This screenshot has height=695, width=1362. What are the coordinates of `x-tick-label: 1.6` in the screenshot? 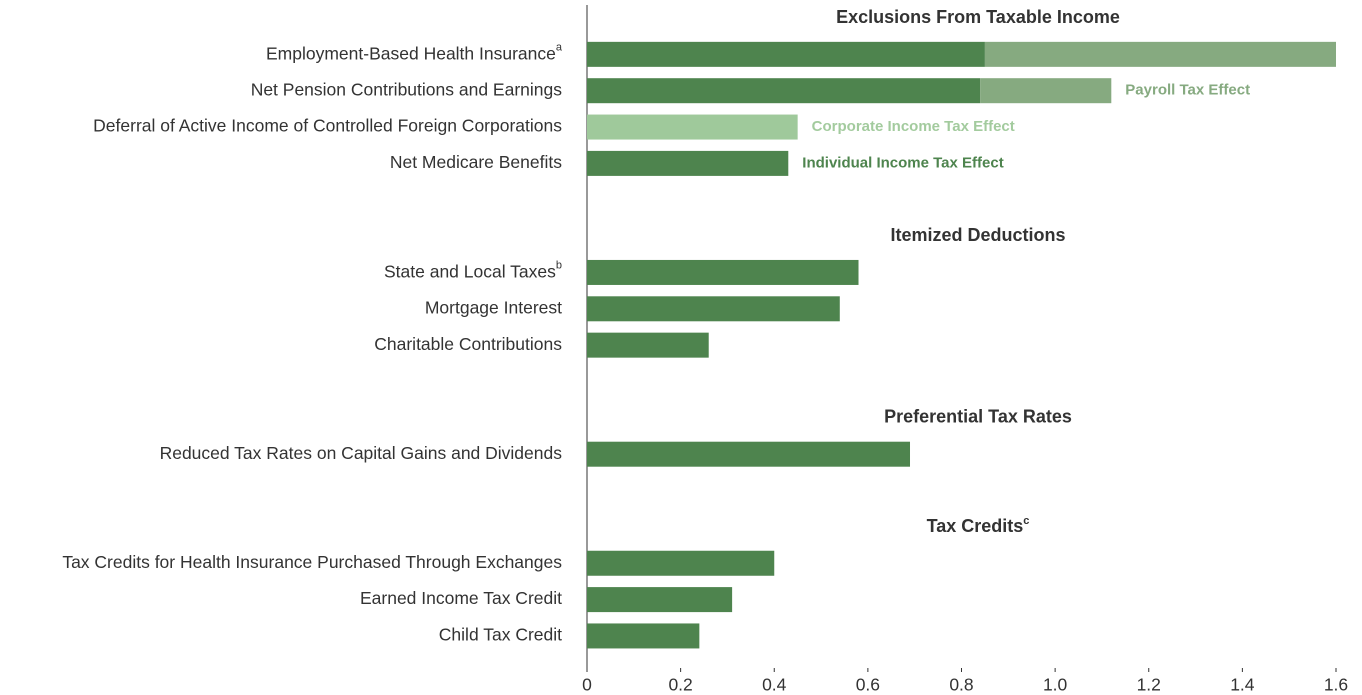 It's located at (1336, 685).